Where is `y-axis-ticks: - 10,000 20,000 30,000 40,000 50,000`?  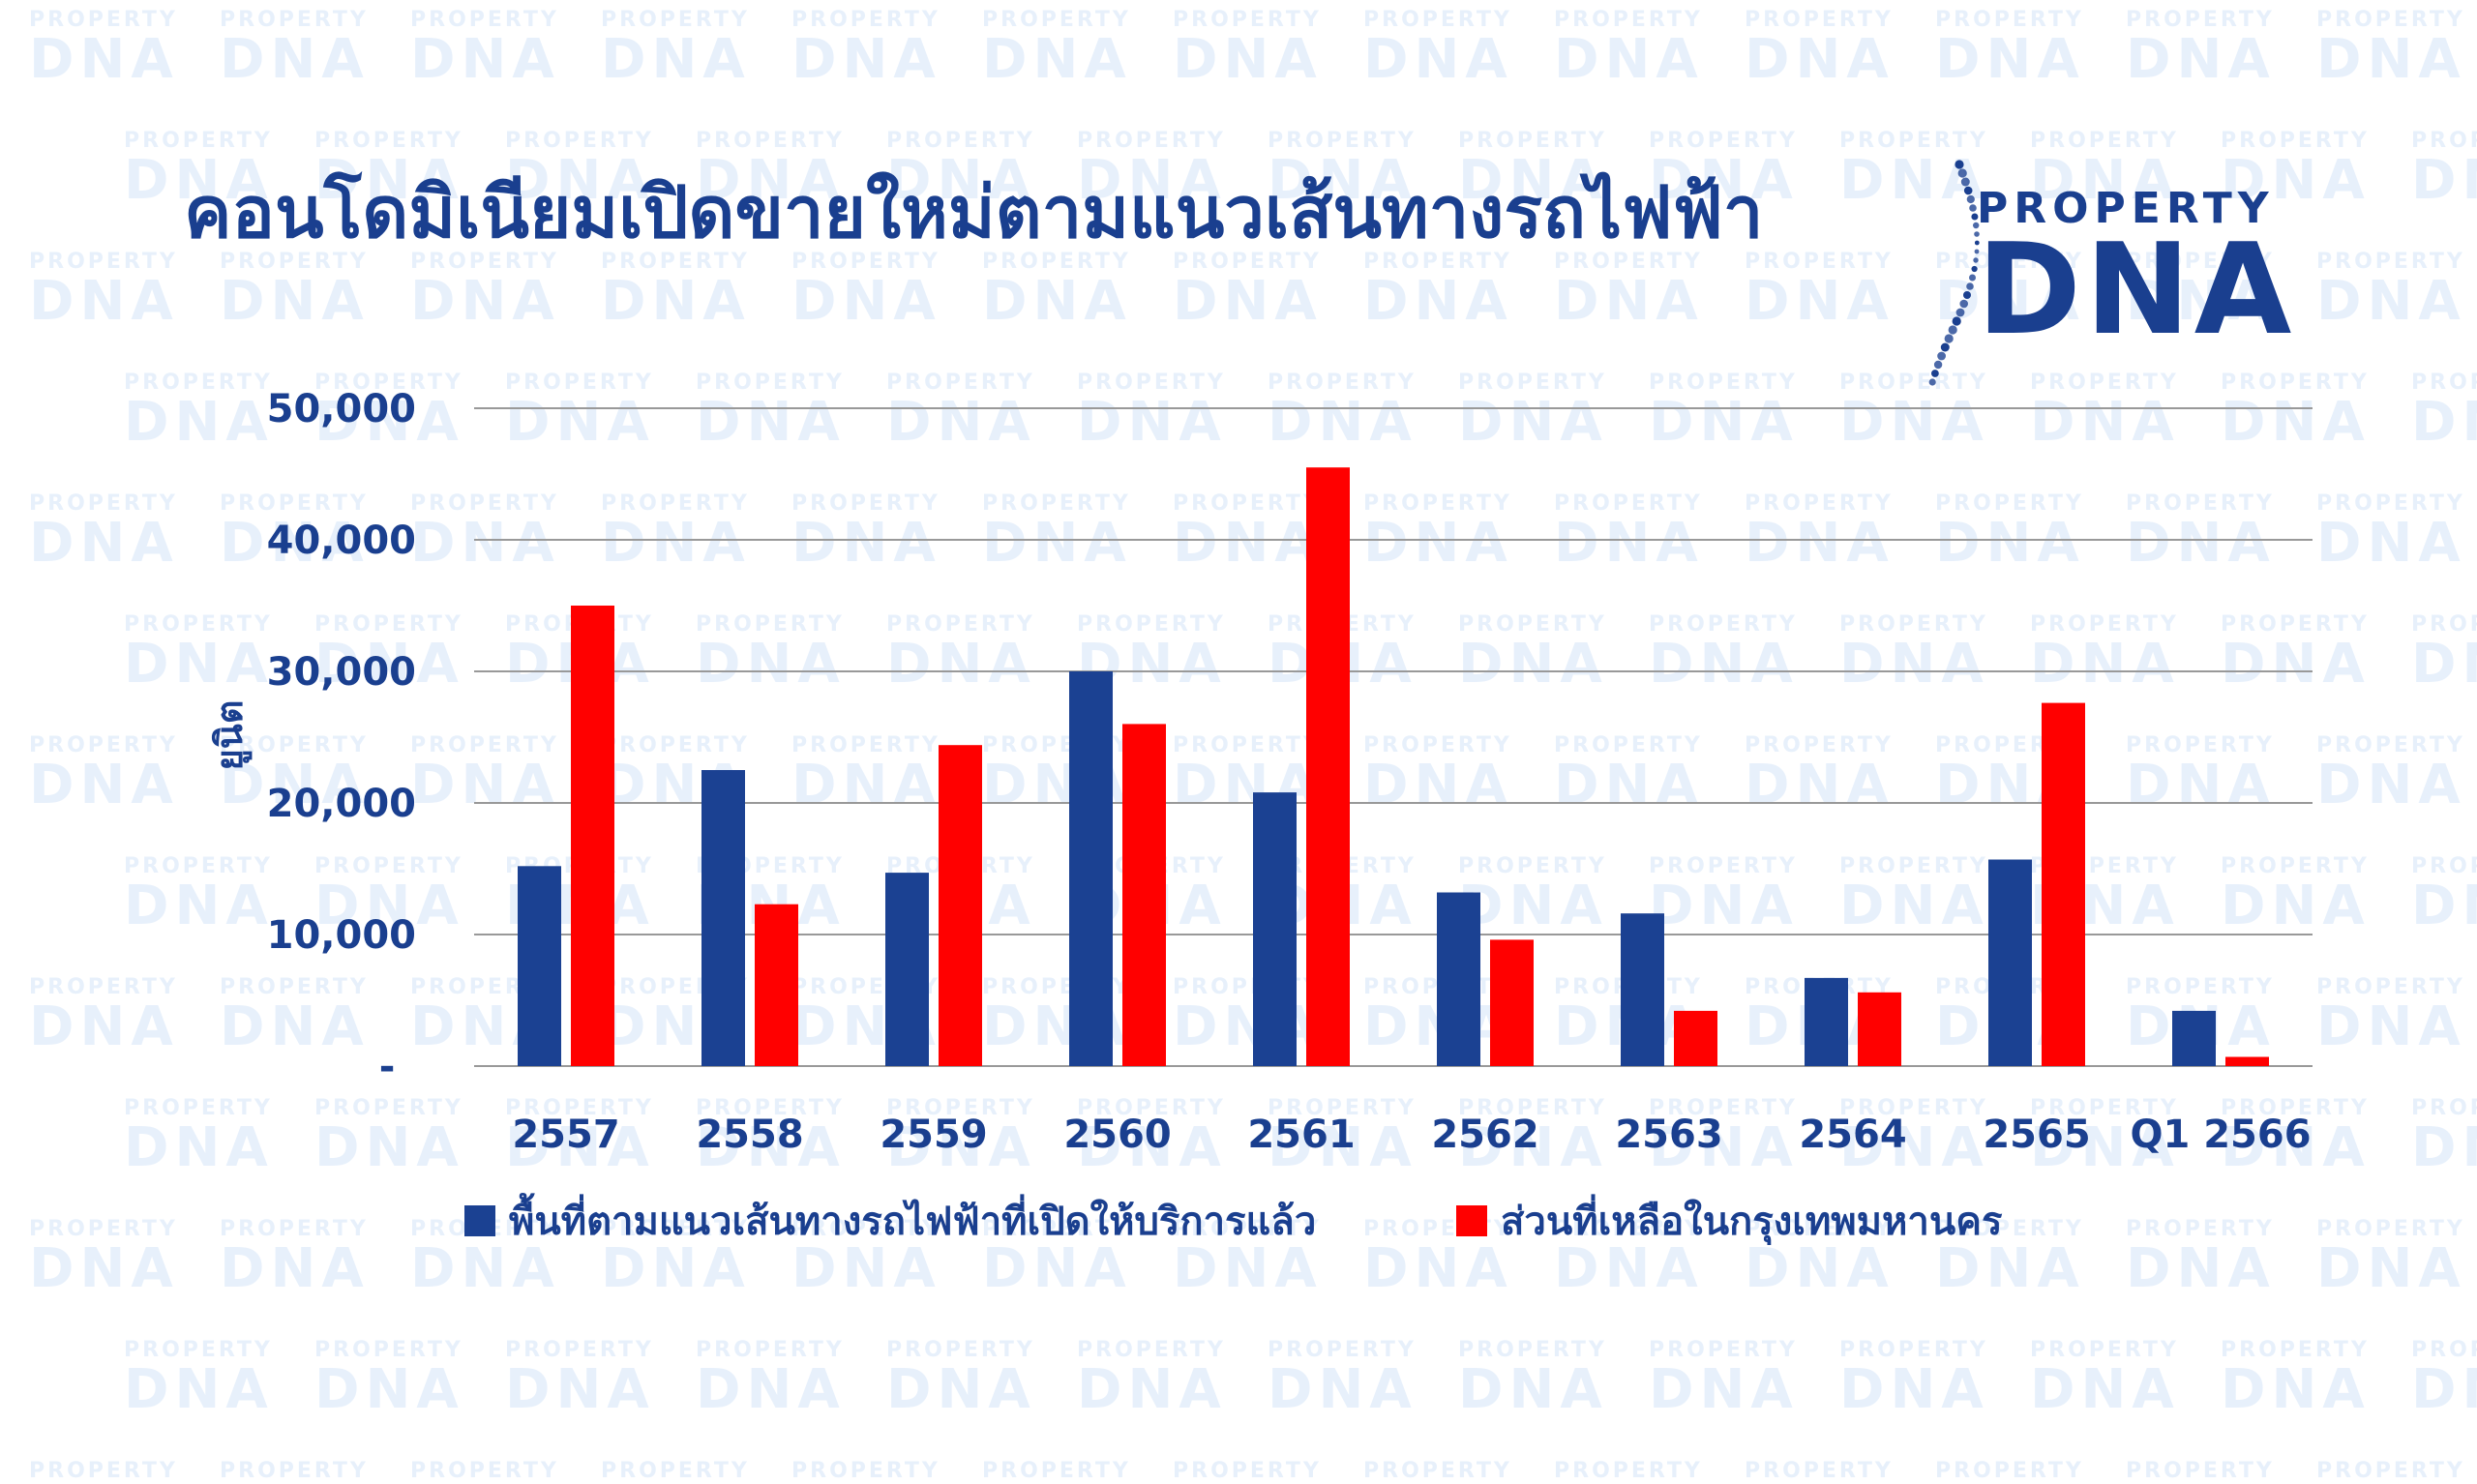 y-axis-ticks: - 10,000 20,000 30,000 40,000 50,000 is located at coordinates (341, 738).